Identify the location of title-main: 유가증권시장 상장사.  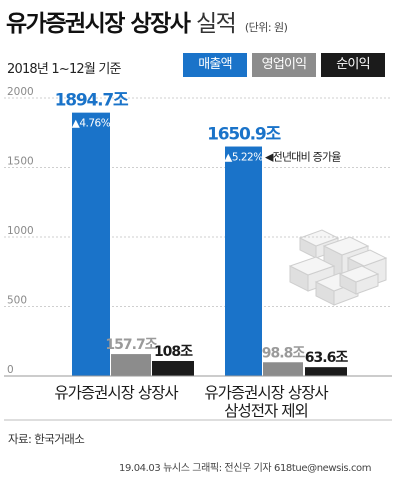
(98, 24).